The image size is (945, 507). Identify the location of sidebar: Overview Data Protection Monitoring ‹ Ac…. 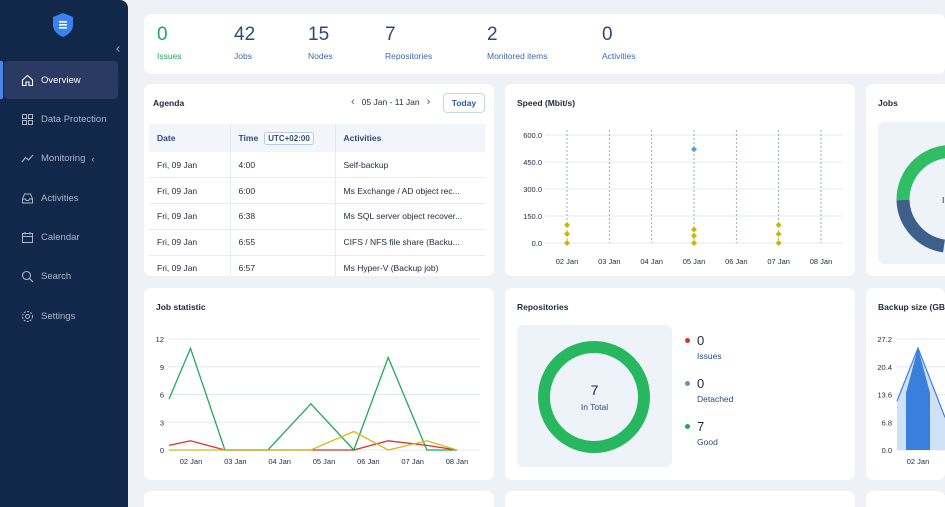
(64, 253).